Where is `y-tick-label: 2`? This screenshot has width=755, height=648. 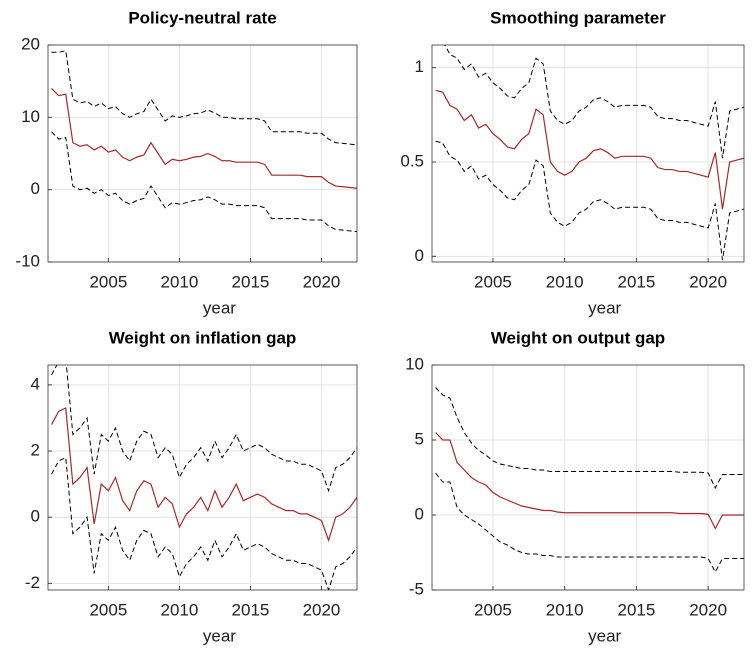 y-tick-label: 2 is located at coordinates (35, 450).